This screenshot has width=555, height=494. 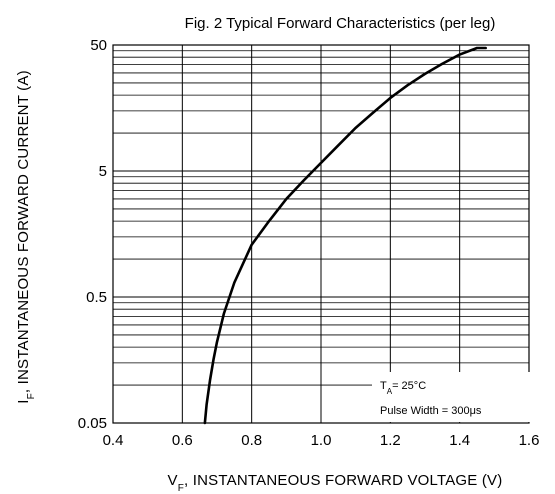 What do you see at coordinates (23, 231) in the screenshot?
I see `y-axis-label-rest: , INSTANTANEOUS FORWARD CURRENT (A)` at bounding box center [23, 231].